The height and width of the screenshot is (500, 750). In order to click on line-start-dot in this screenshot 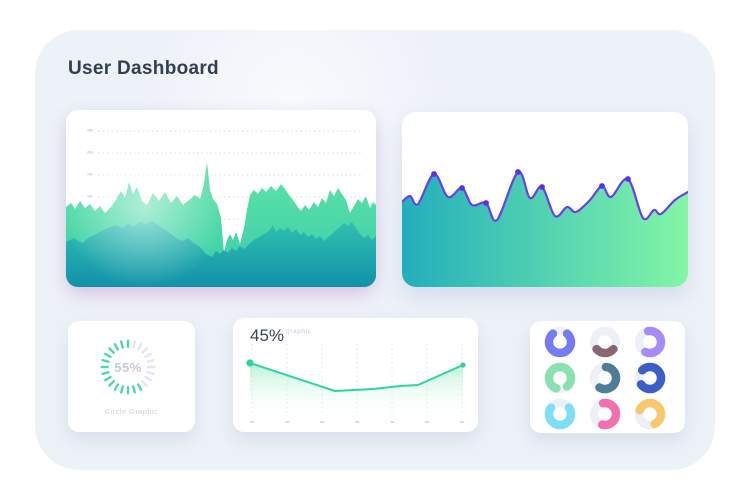, I will do `click(250, 363)`.